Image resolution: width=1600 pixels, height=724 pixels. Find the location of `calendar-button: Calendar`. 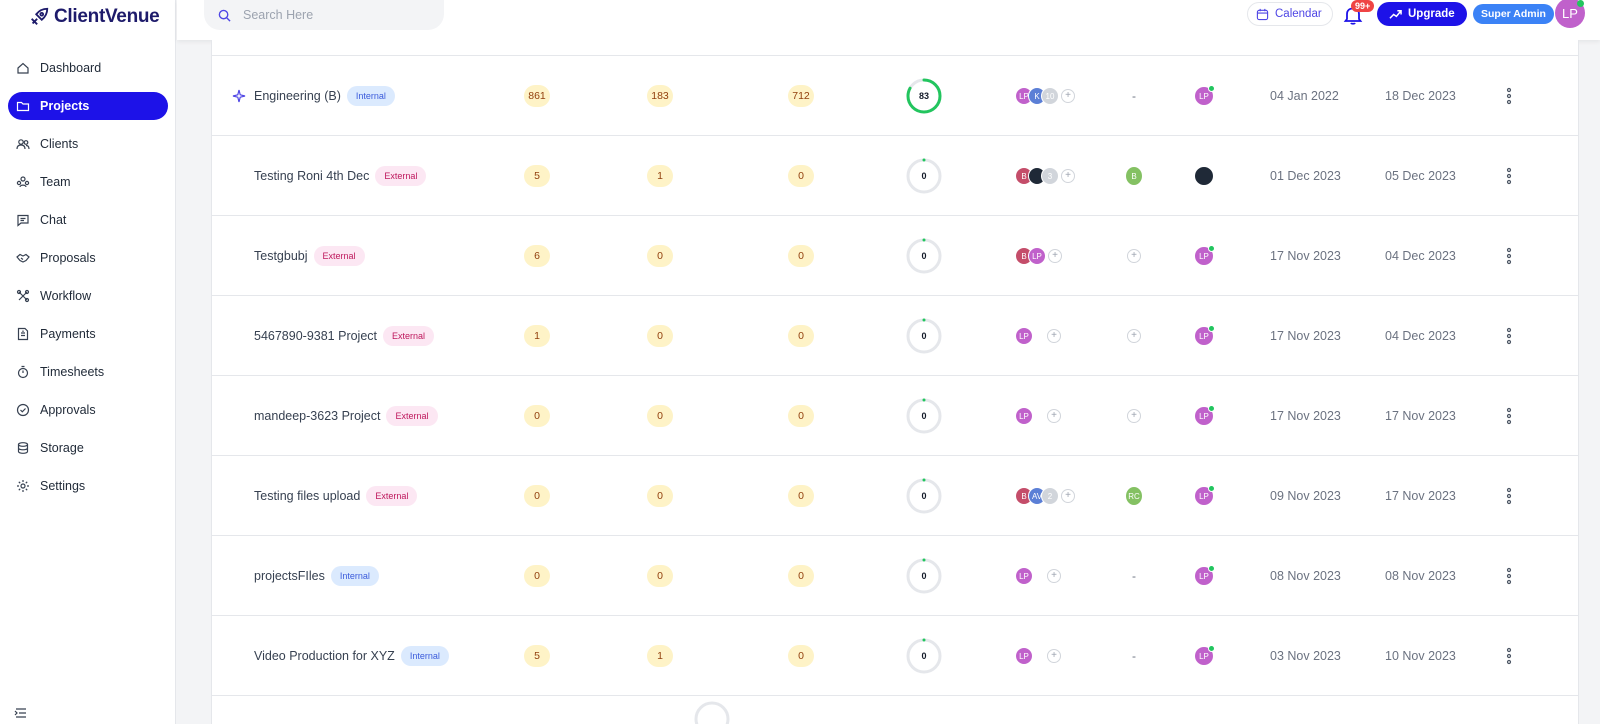

calendar-button: Calendar is located at coordinates (1290, 14).